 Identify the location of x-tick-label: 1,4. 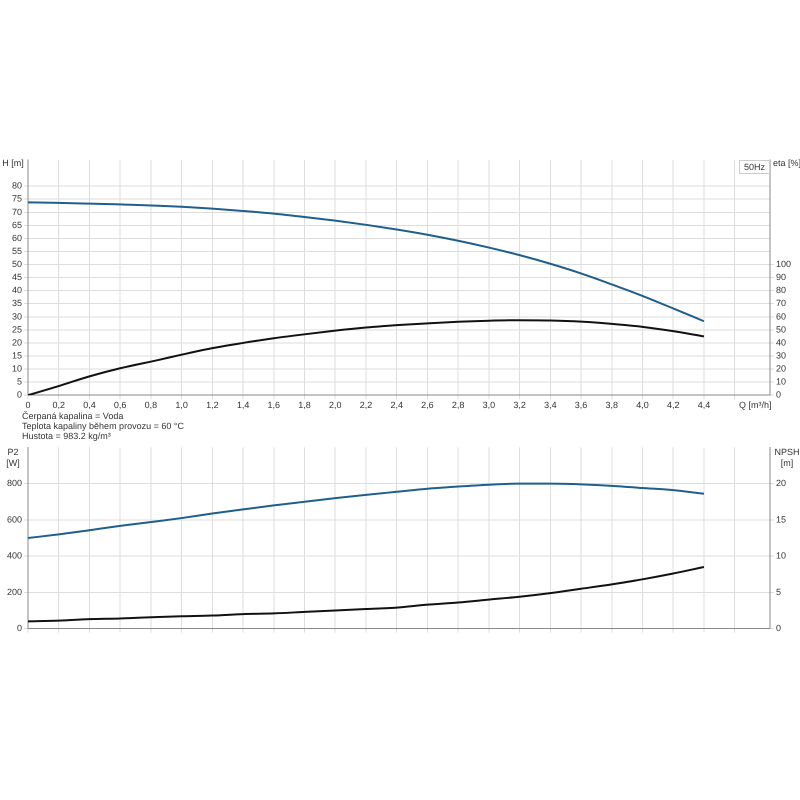
(243, 405).